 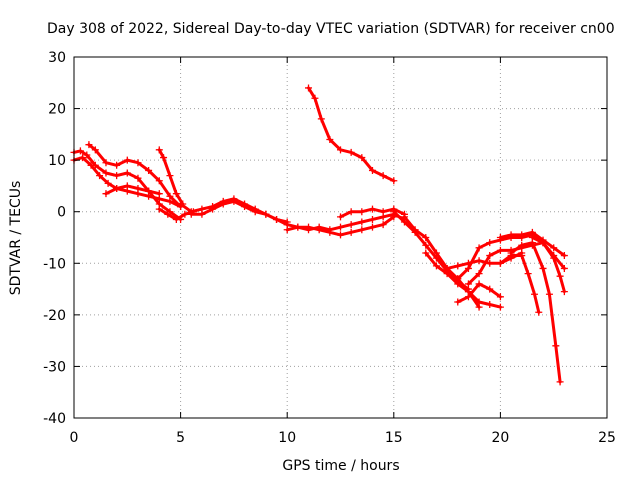 What do you see at coordinates (74, 438) in the screenshot?
I see `x-tick-label: 0` at bounding box center [74, 438].